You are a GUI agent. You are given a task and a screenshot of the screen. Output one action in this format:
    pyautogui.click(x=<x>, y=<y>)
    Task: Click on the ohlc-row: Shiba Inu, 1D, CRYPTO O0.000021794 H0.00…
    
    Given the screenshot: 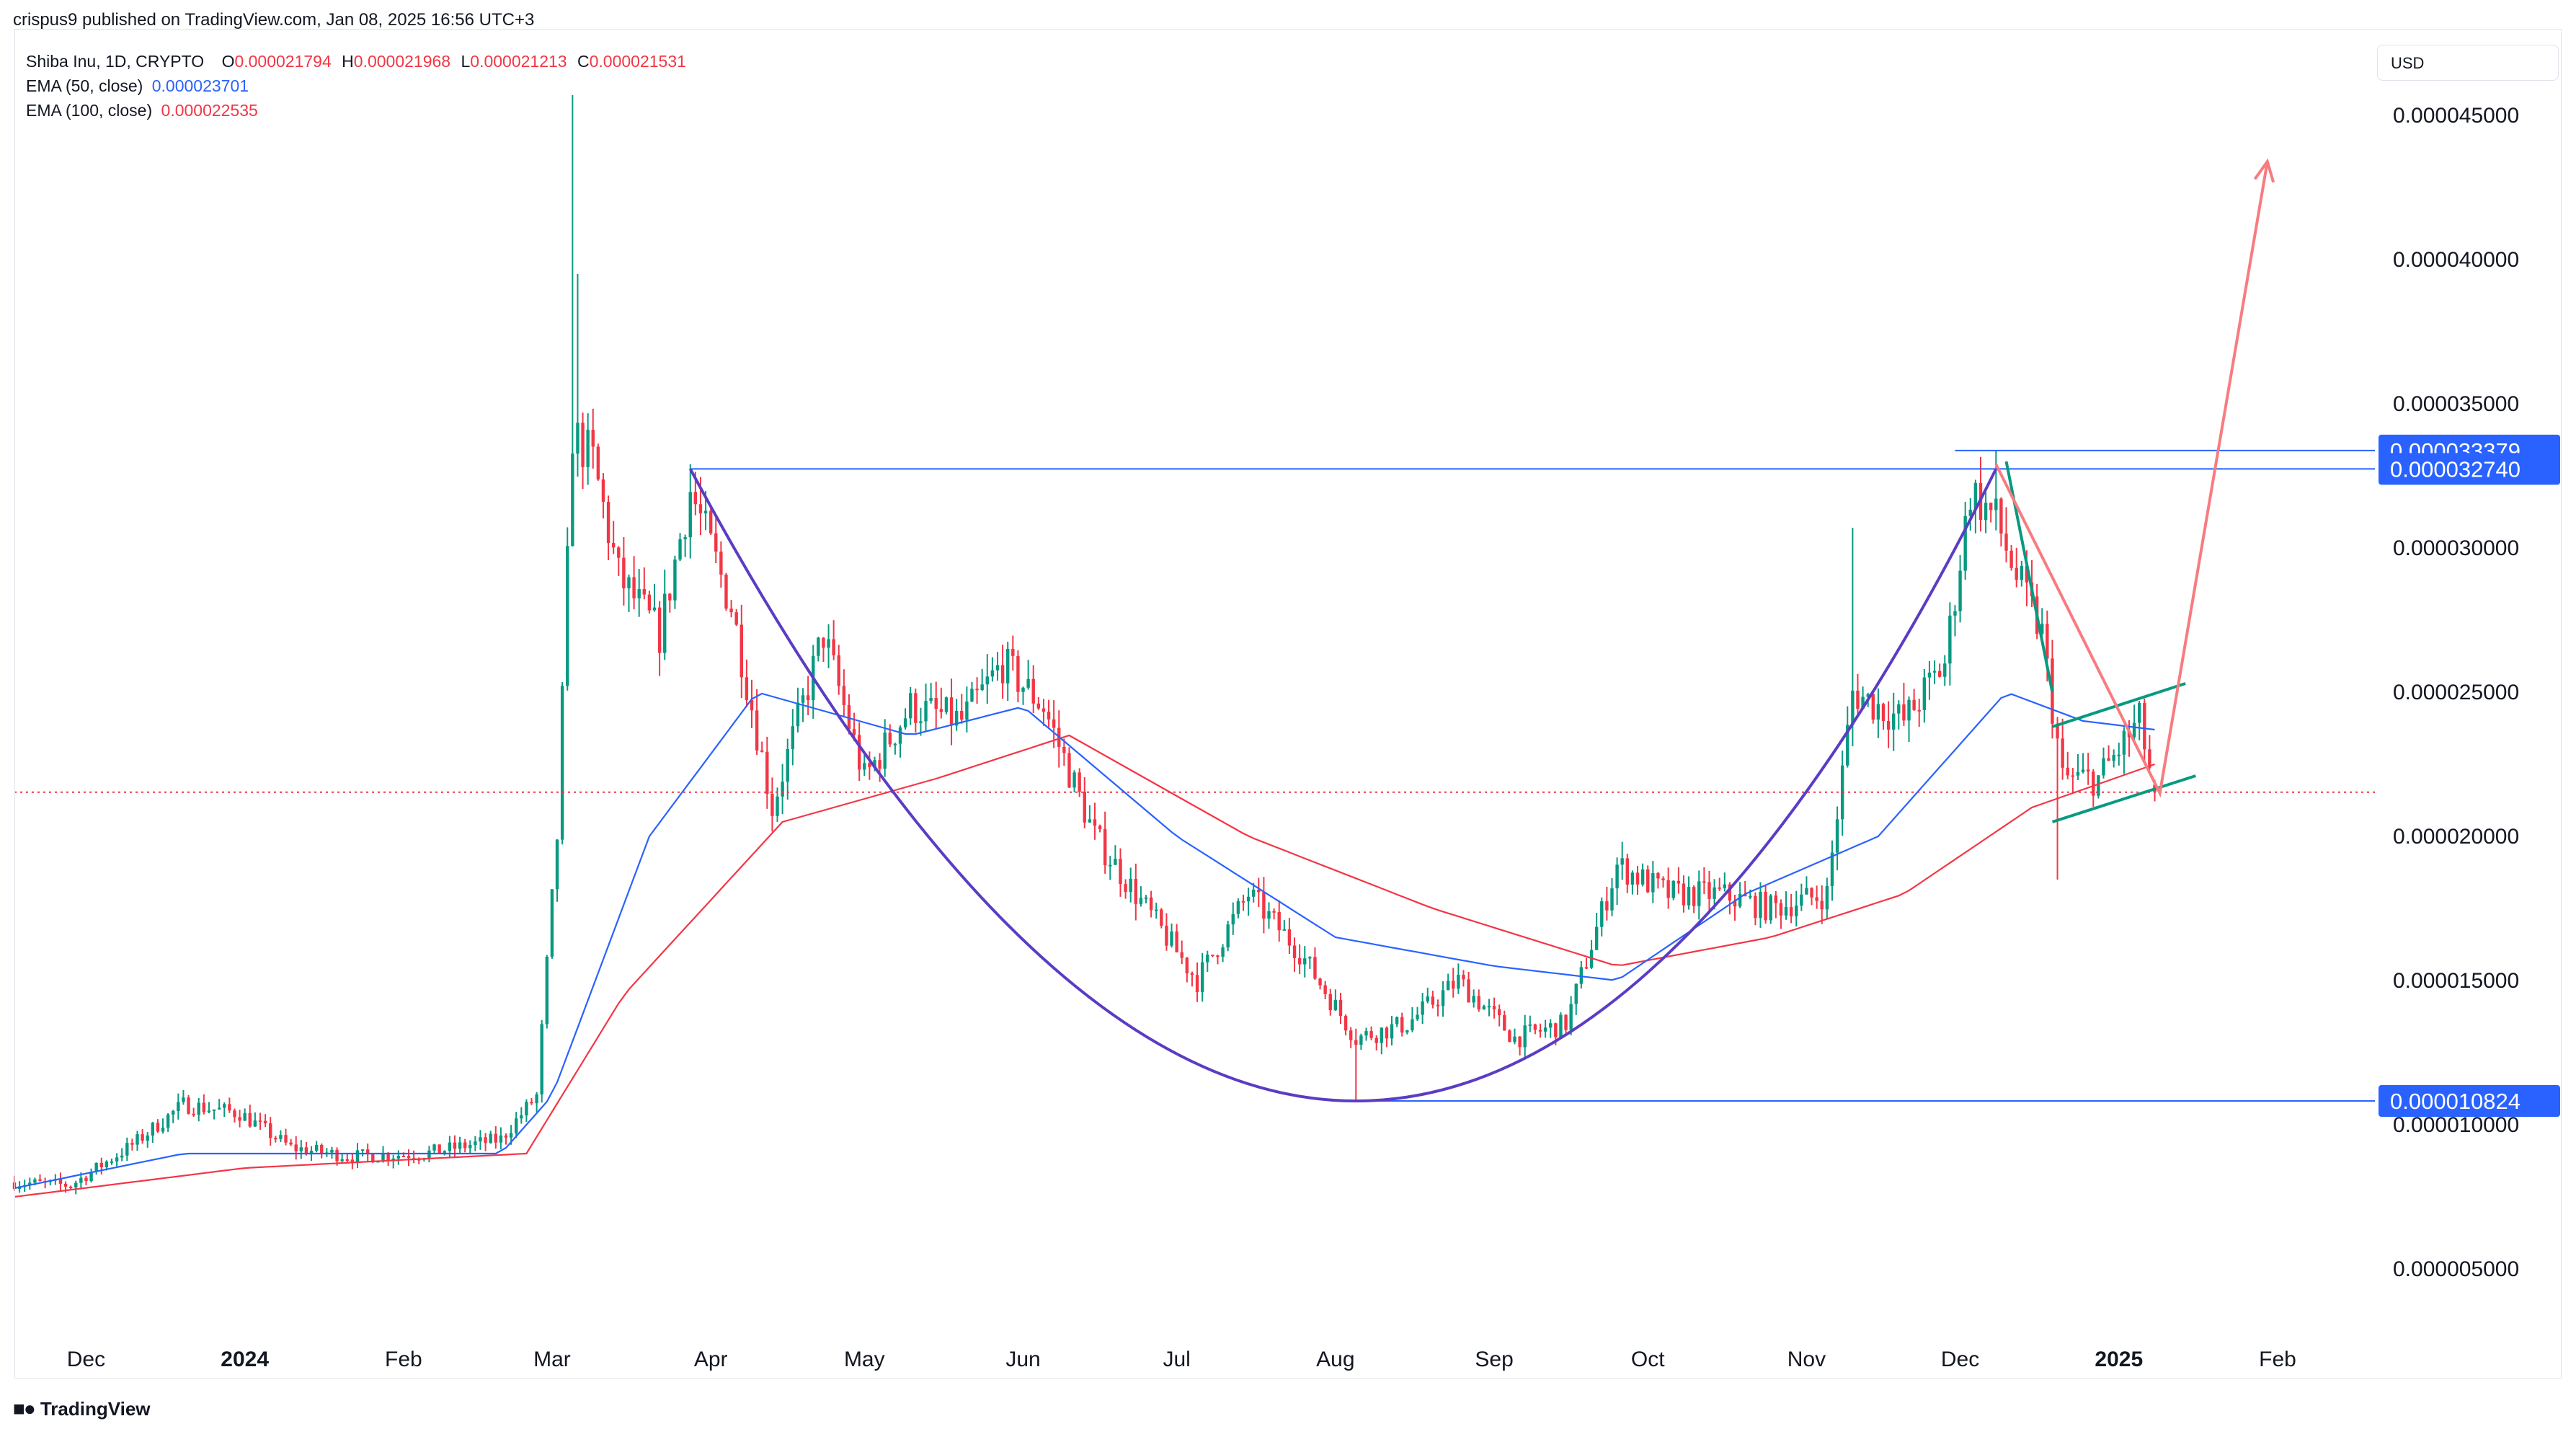 What is the action you would take?
    pyautogui.click(x=356, y=61)
    